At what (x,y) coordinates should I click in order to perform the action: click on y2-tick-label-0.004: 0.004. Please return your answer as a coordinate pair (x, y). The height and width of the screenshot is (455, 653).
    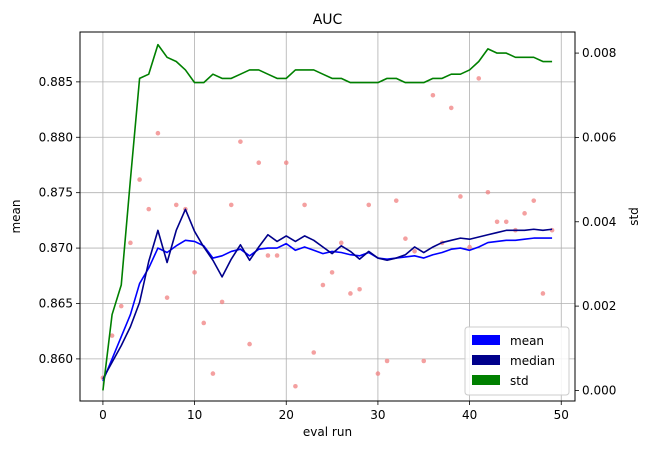
    Looking at the image, I should click on (599, 222).